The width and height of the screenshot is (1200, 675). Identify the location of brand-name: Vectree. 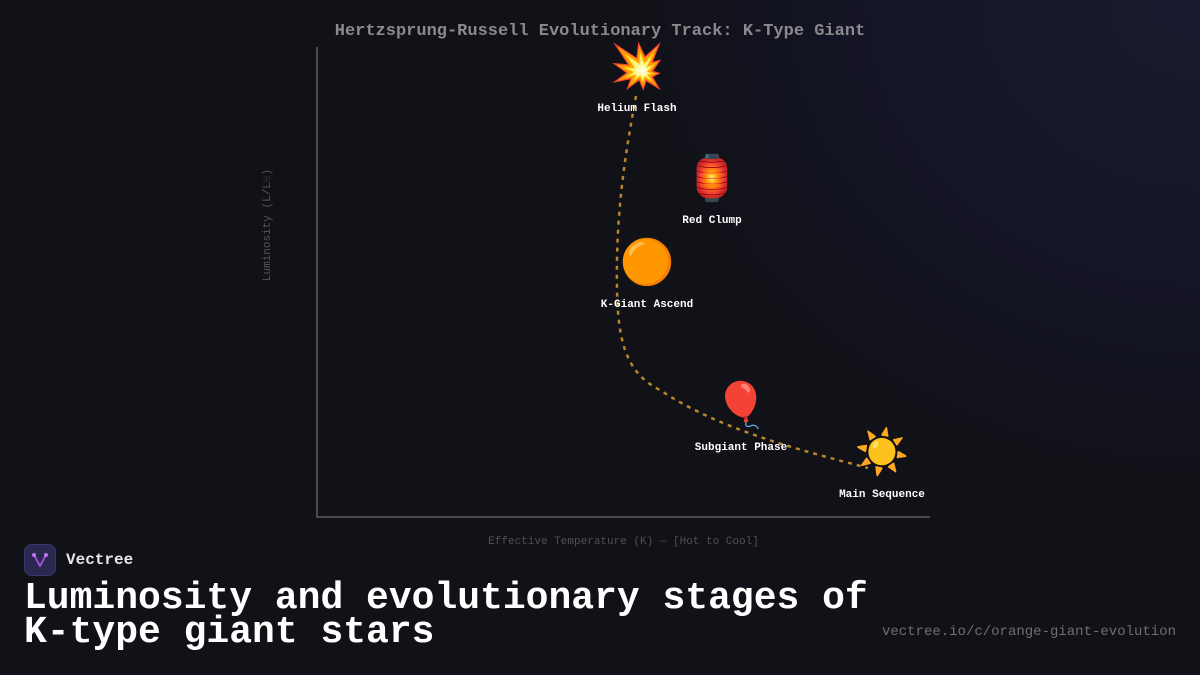
(100, 560).